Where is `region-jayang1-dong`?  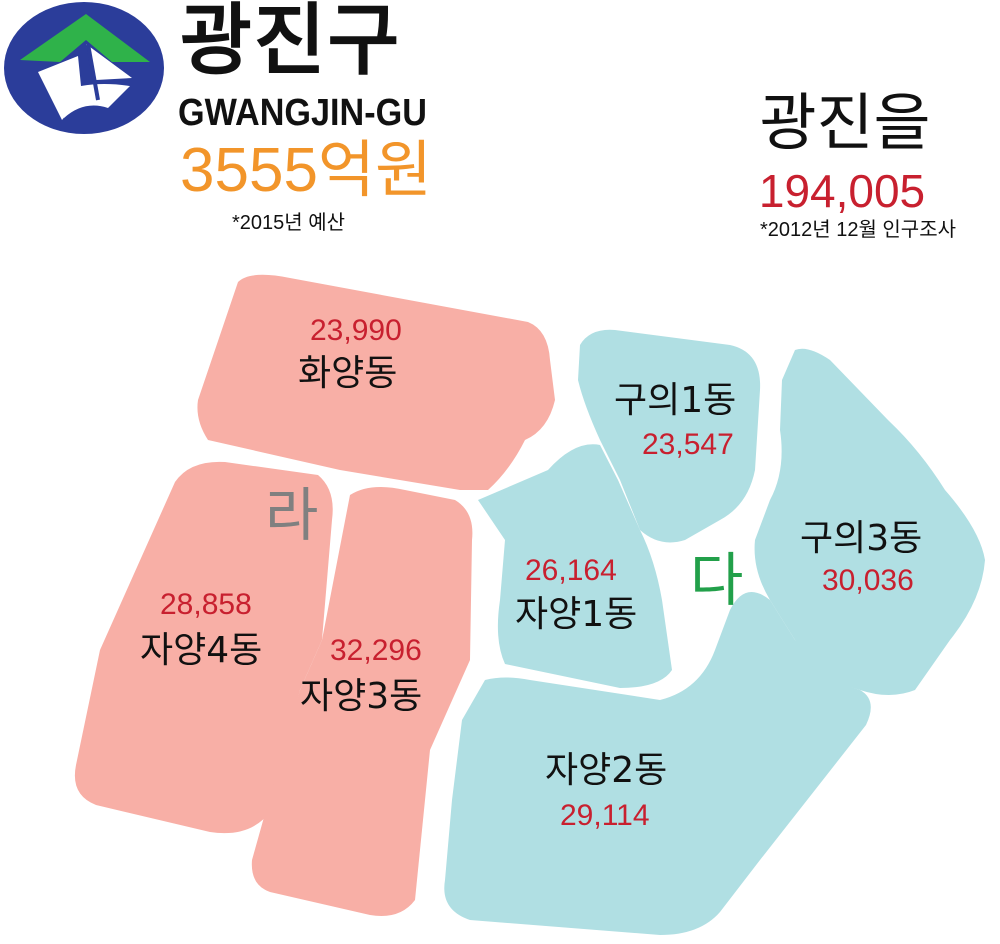 region-jayang1-dong is located at coordinates (575, 566).